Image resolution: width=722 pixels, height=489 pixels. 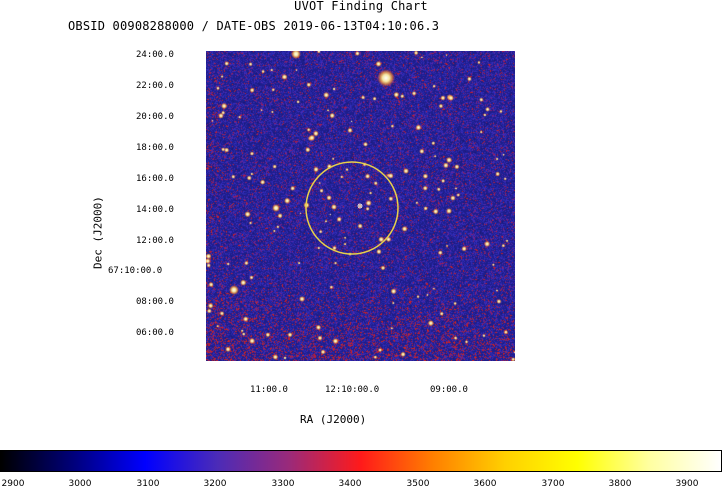 What do you see at coordinates (352, 390) in the screenshot?
I see `ra-tick: 12:10:00.0` at bounding box center [352, 390].